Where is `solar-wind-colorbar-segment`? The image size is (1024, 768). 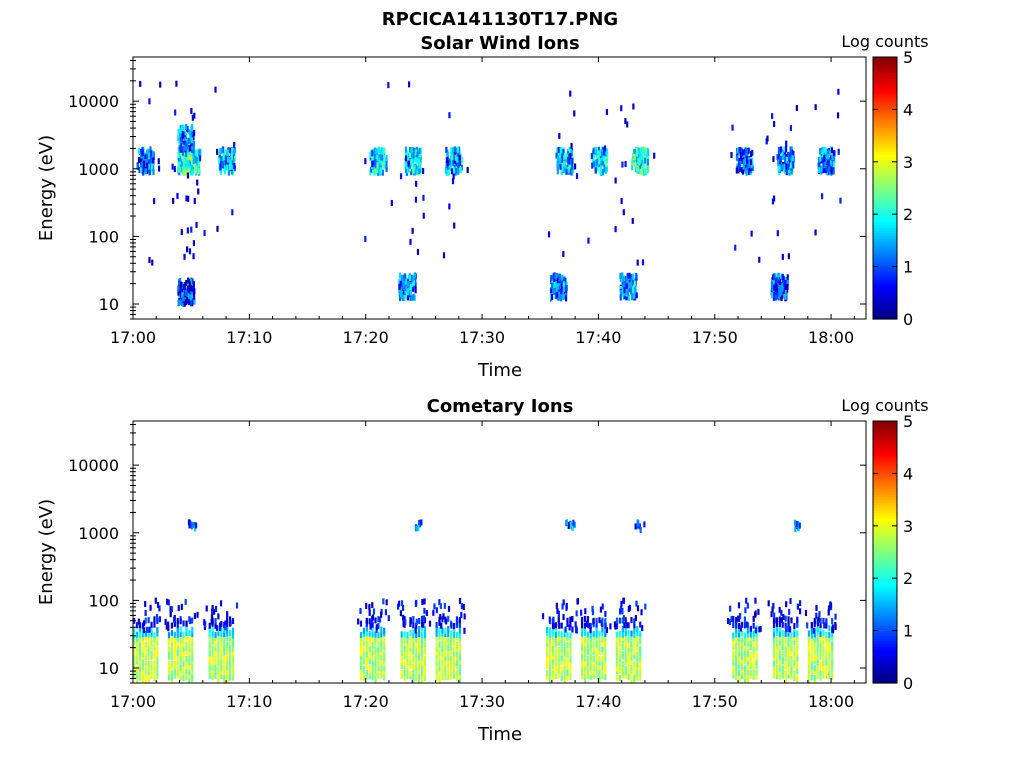 solar-wind-colorbar-segment is located at coordinates (885, 77).